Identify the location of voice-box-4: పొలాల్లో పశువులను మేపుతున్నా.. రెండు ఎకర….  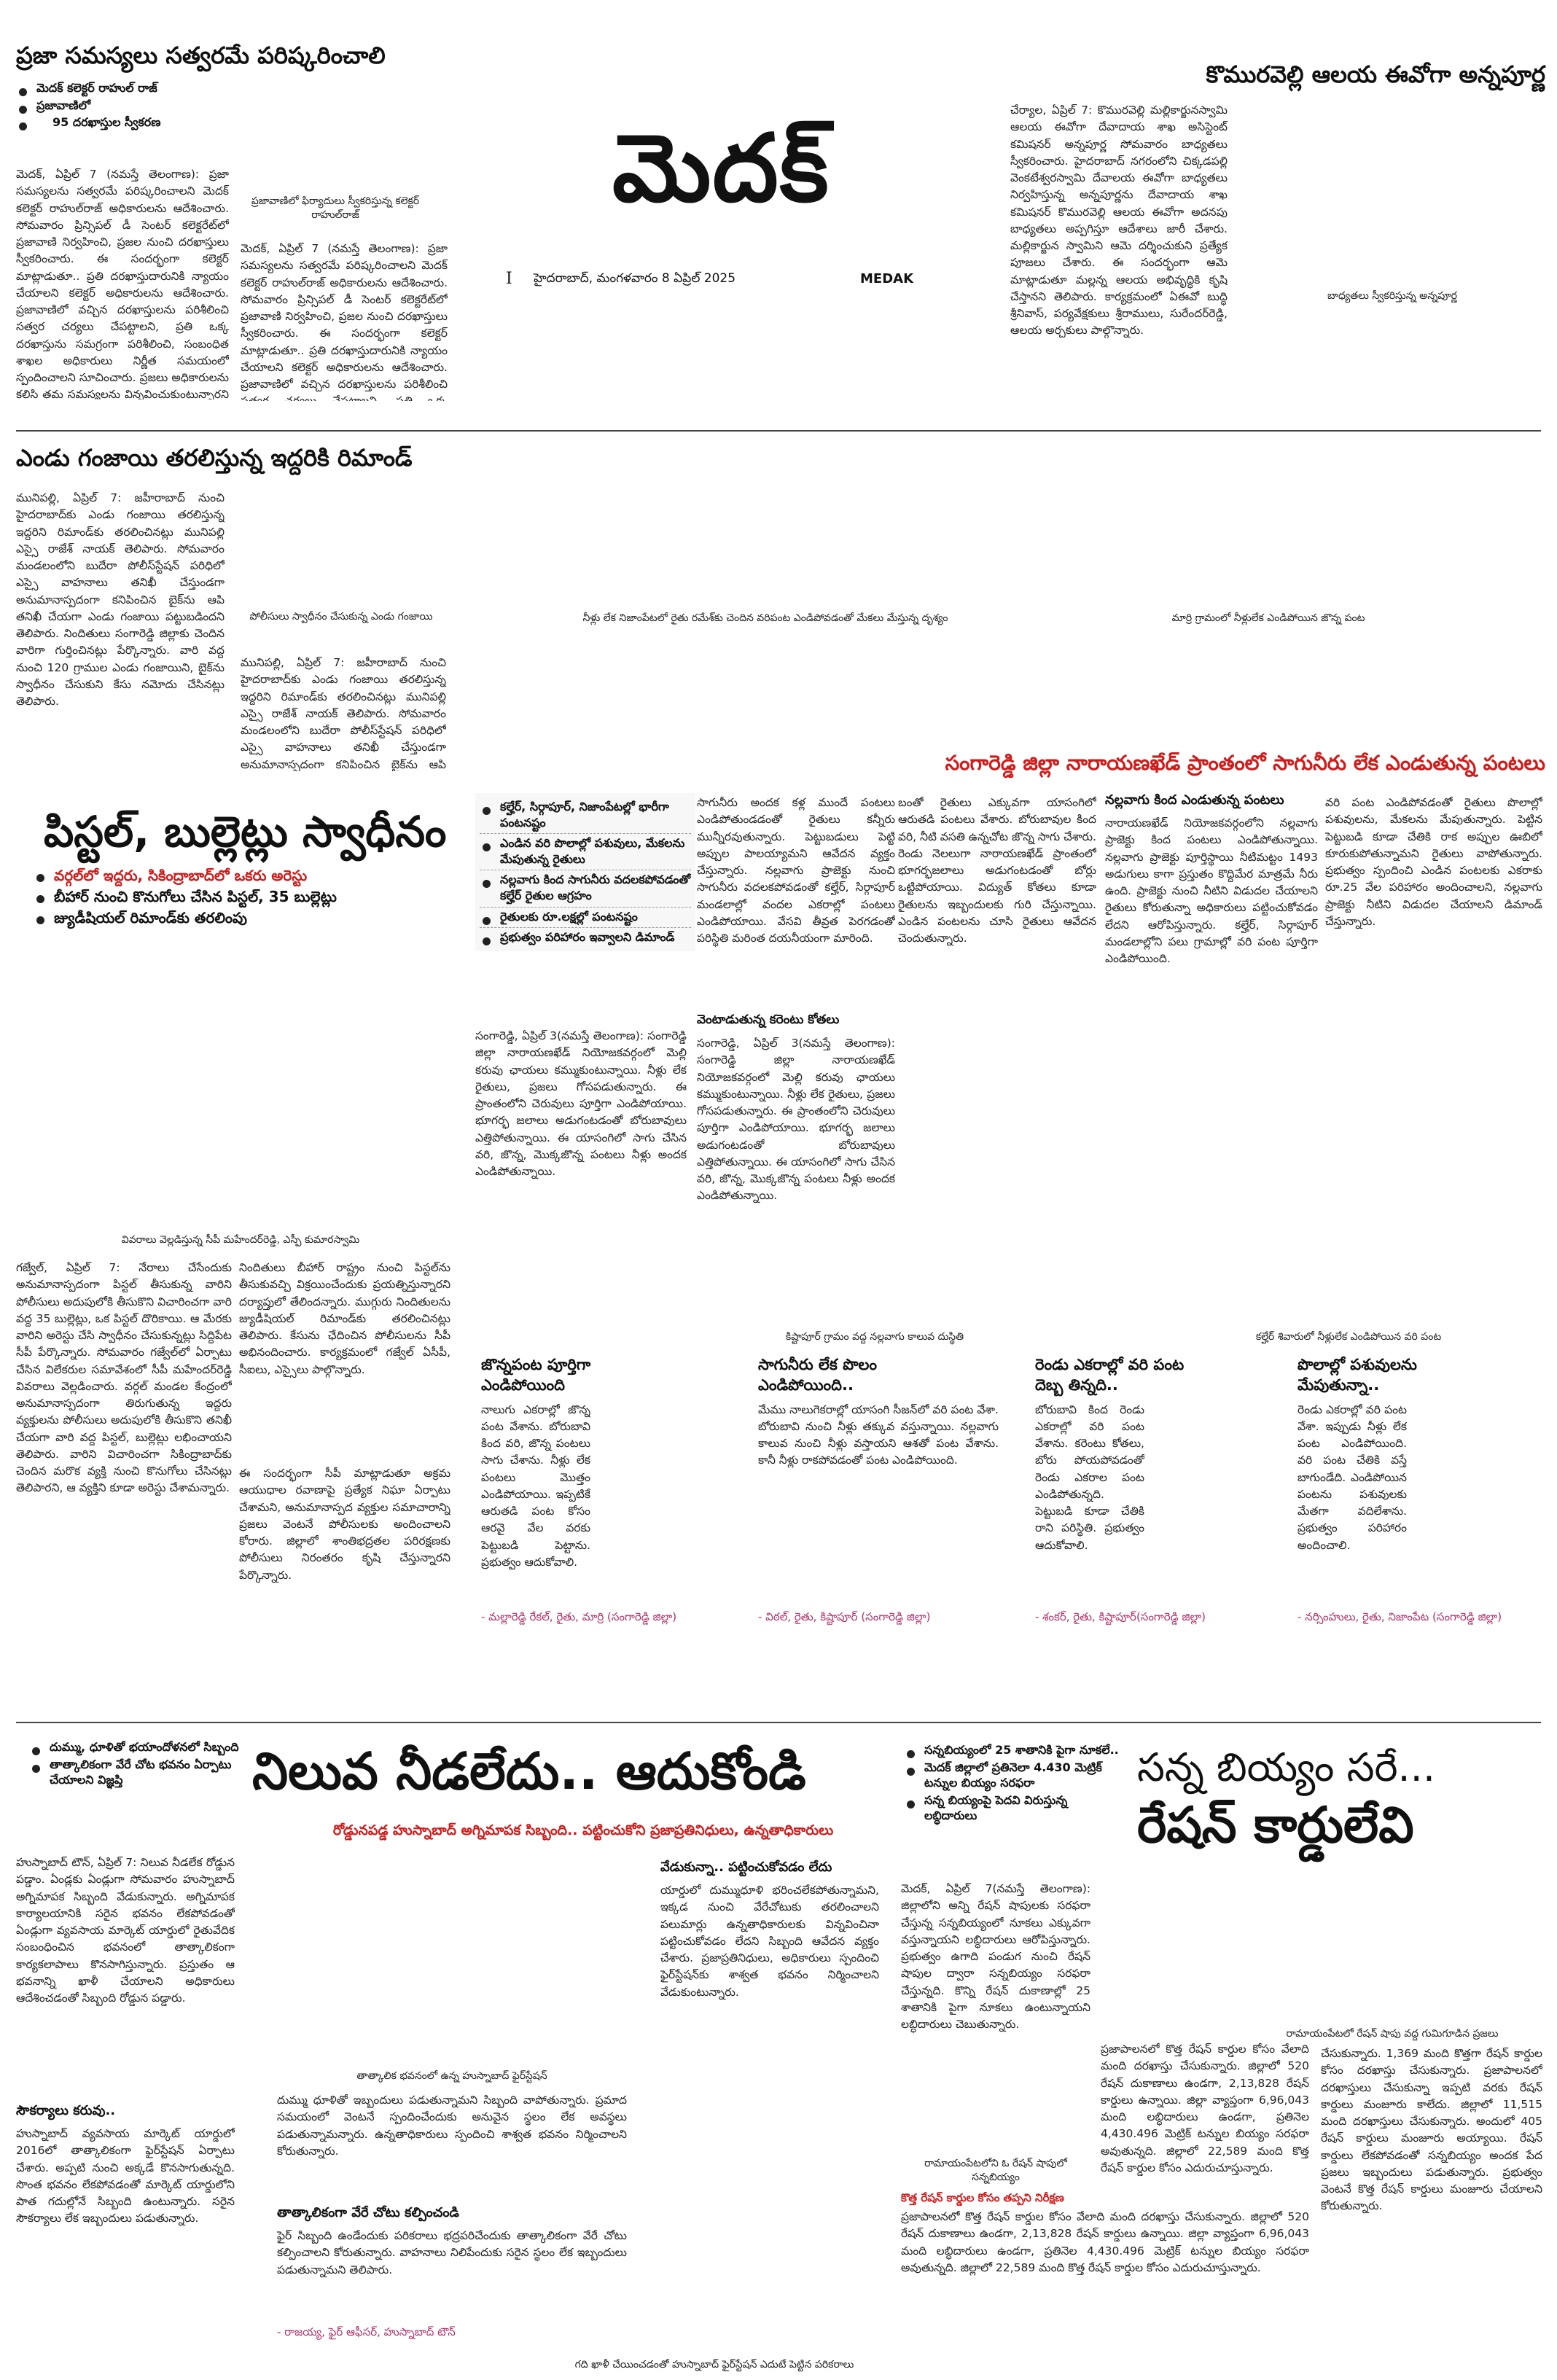
(1421, 1529).